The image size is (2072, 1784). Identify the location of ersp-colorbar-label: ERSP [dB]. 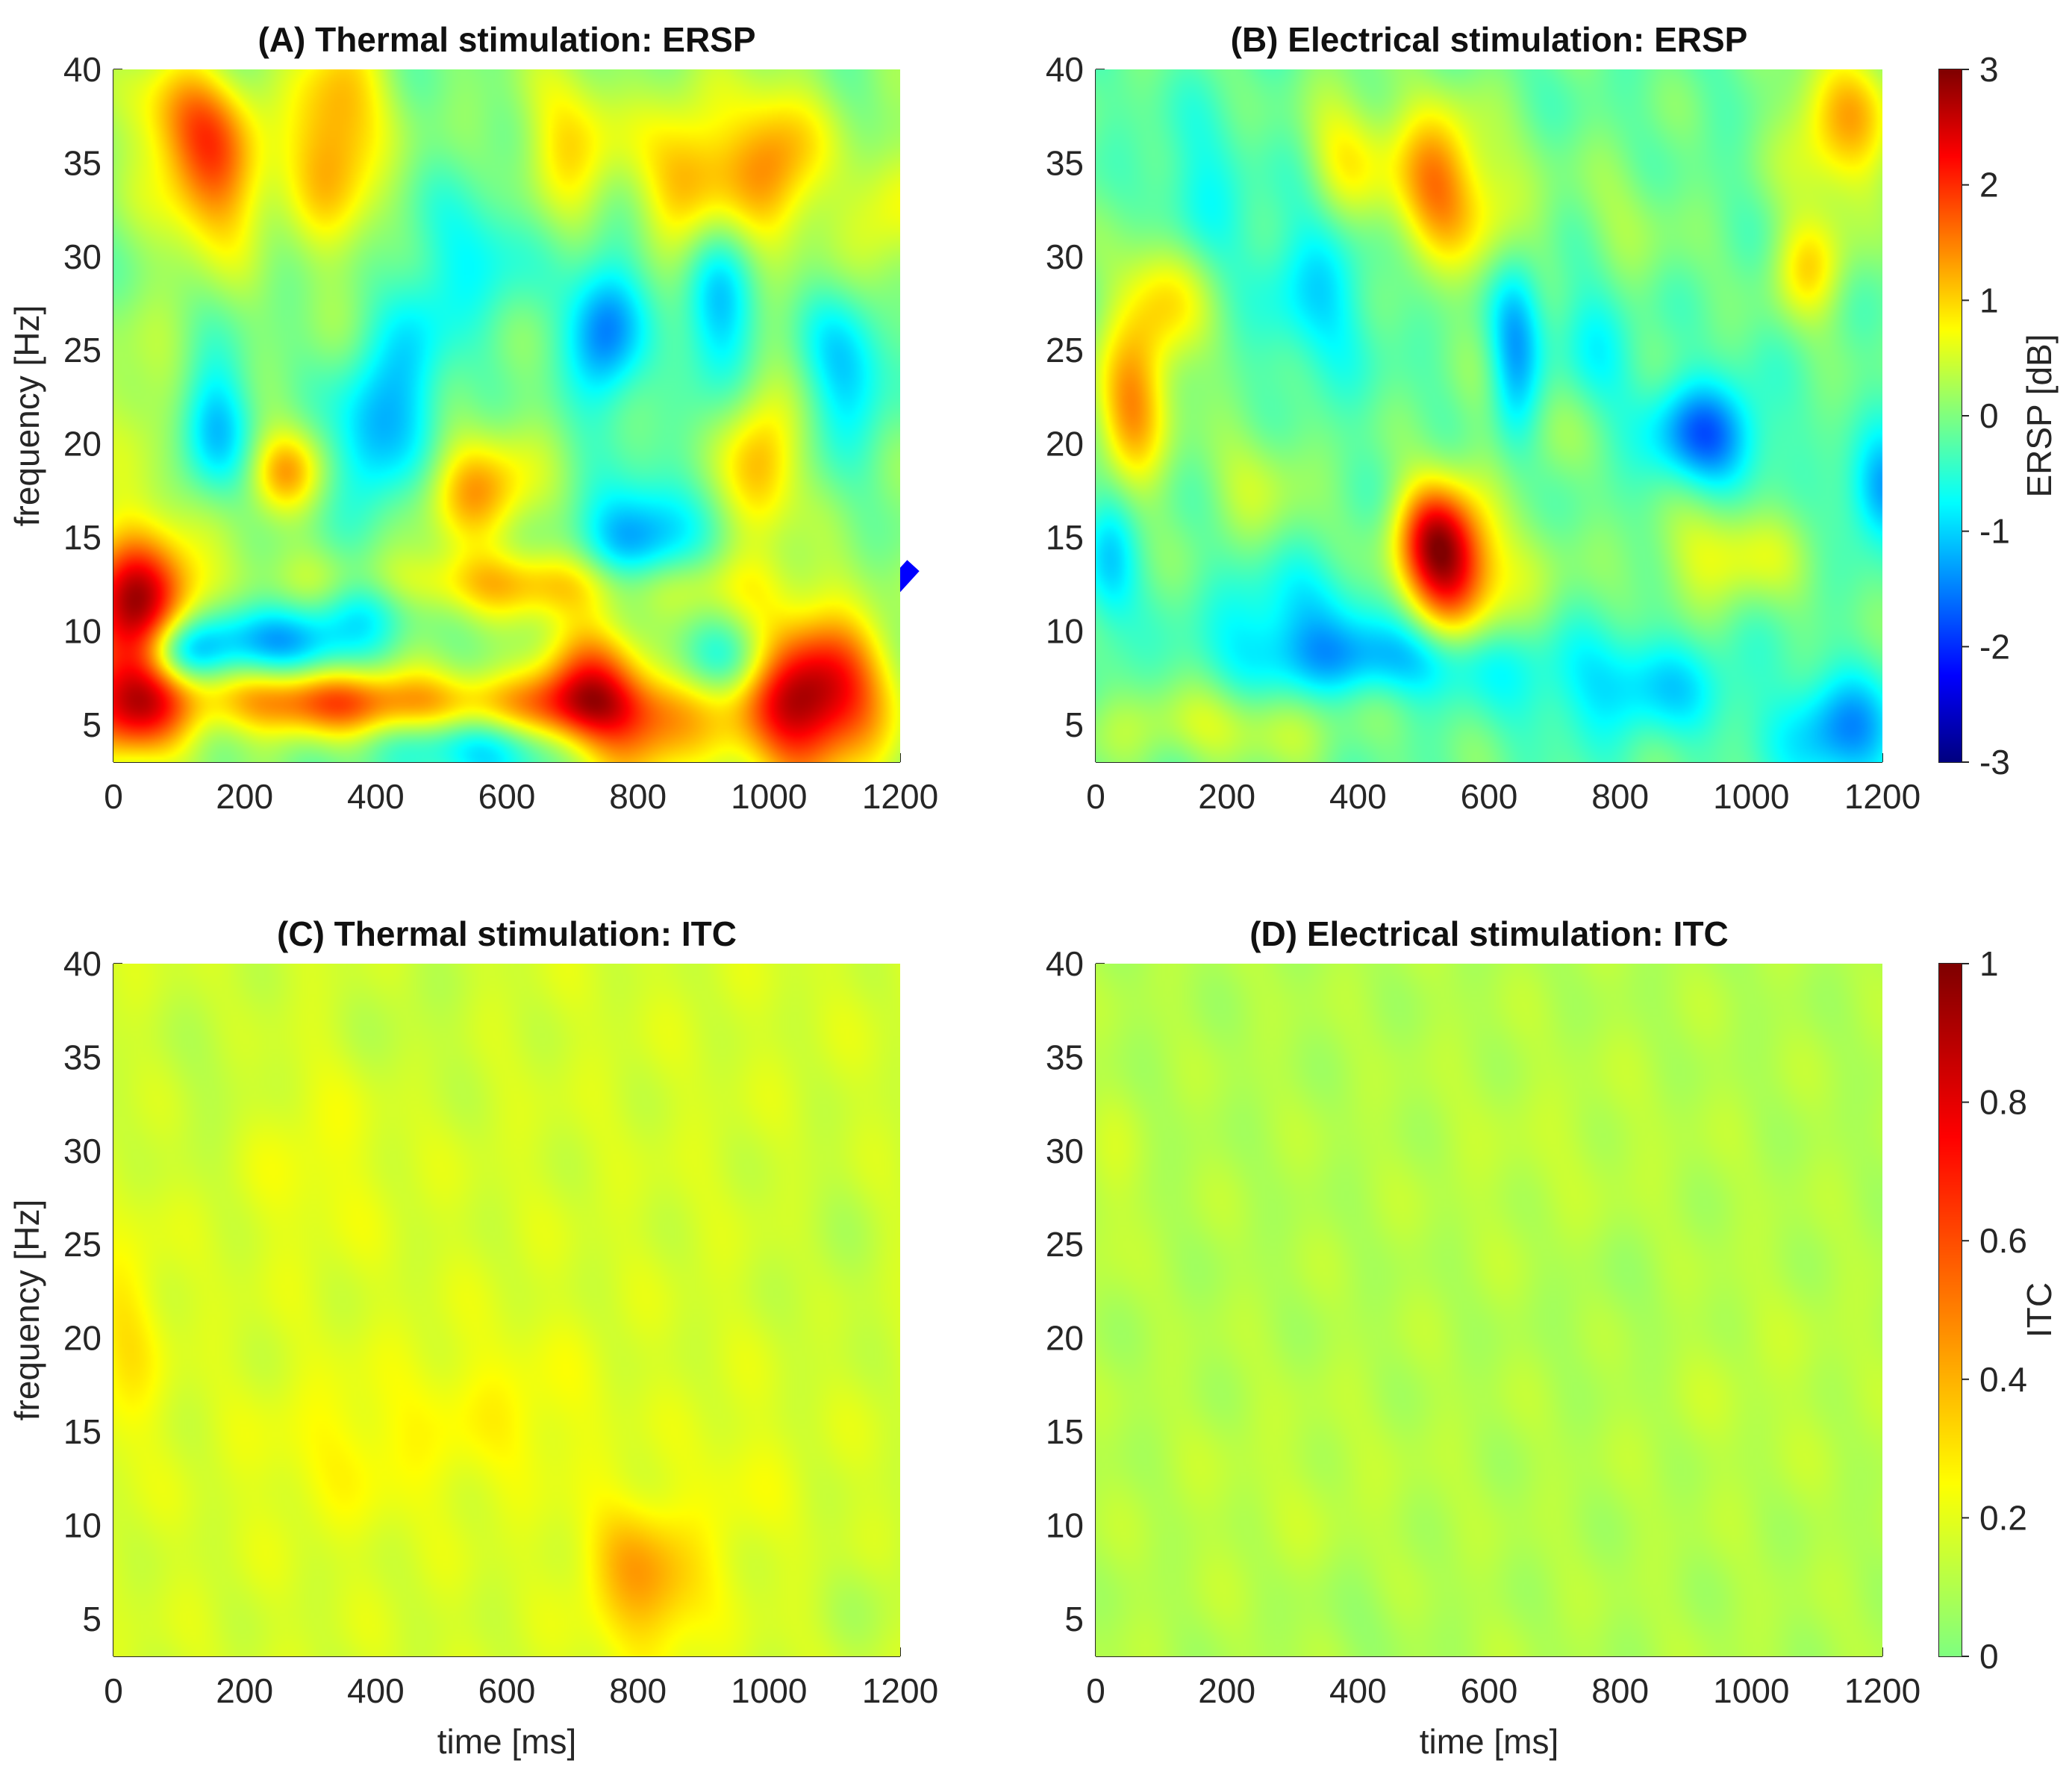
(2039, 415).